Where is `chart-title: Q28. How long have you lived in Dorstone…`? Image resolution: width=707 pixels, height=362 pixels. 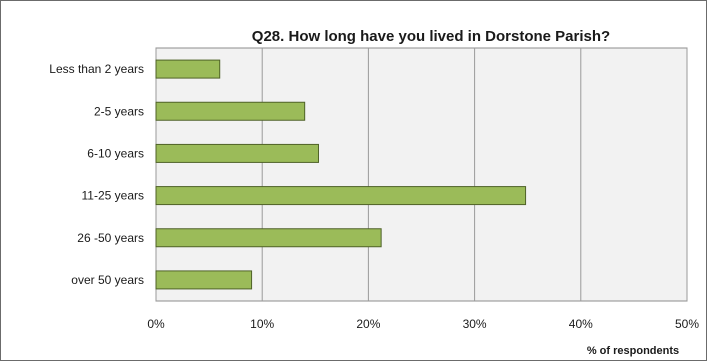
chart-title: Q28. How long have you lived in Dorstone… is located at coordinates (431, 36).